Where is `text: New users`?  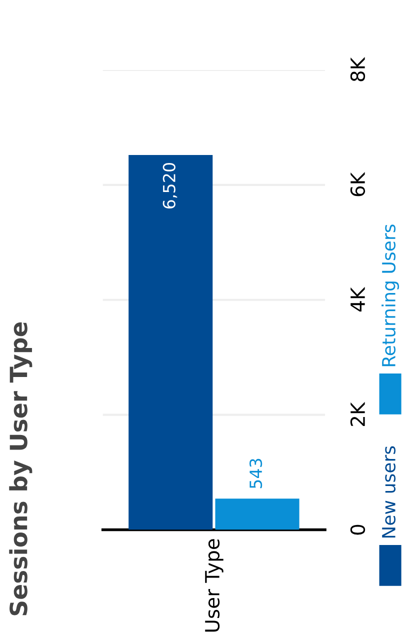 text: New users is located at coordinates (389, 492).